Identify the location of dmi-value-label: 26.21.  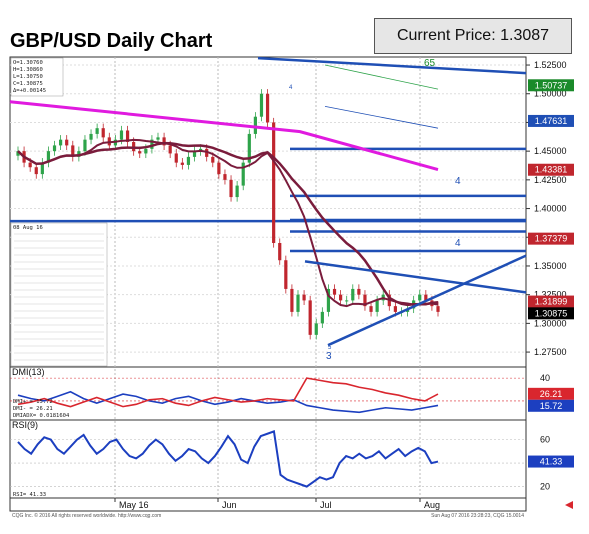
(551, 394).